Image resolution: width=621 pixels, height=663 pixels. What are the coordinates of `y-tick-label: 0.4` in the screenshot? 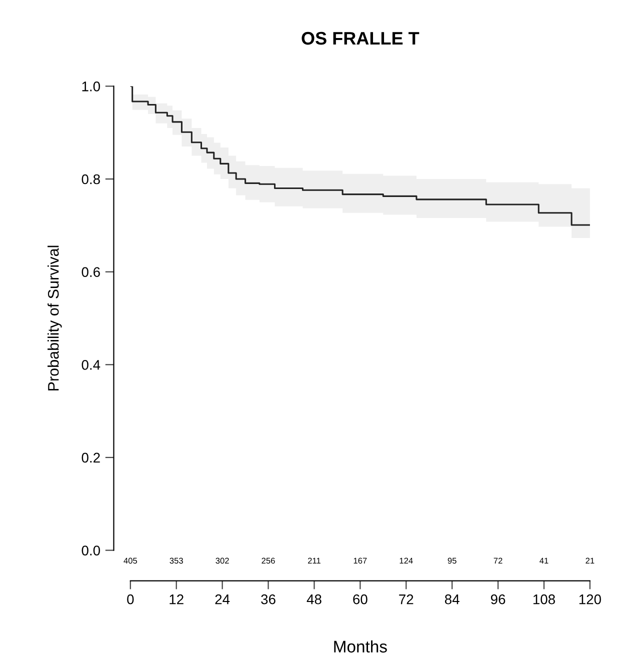 It's located at (91, 365).